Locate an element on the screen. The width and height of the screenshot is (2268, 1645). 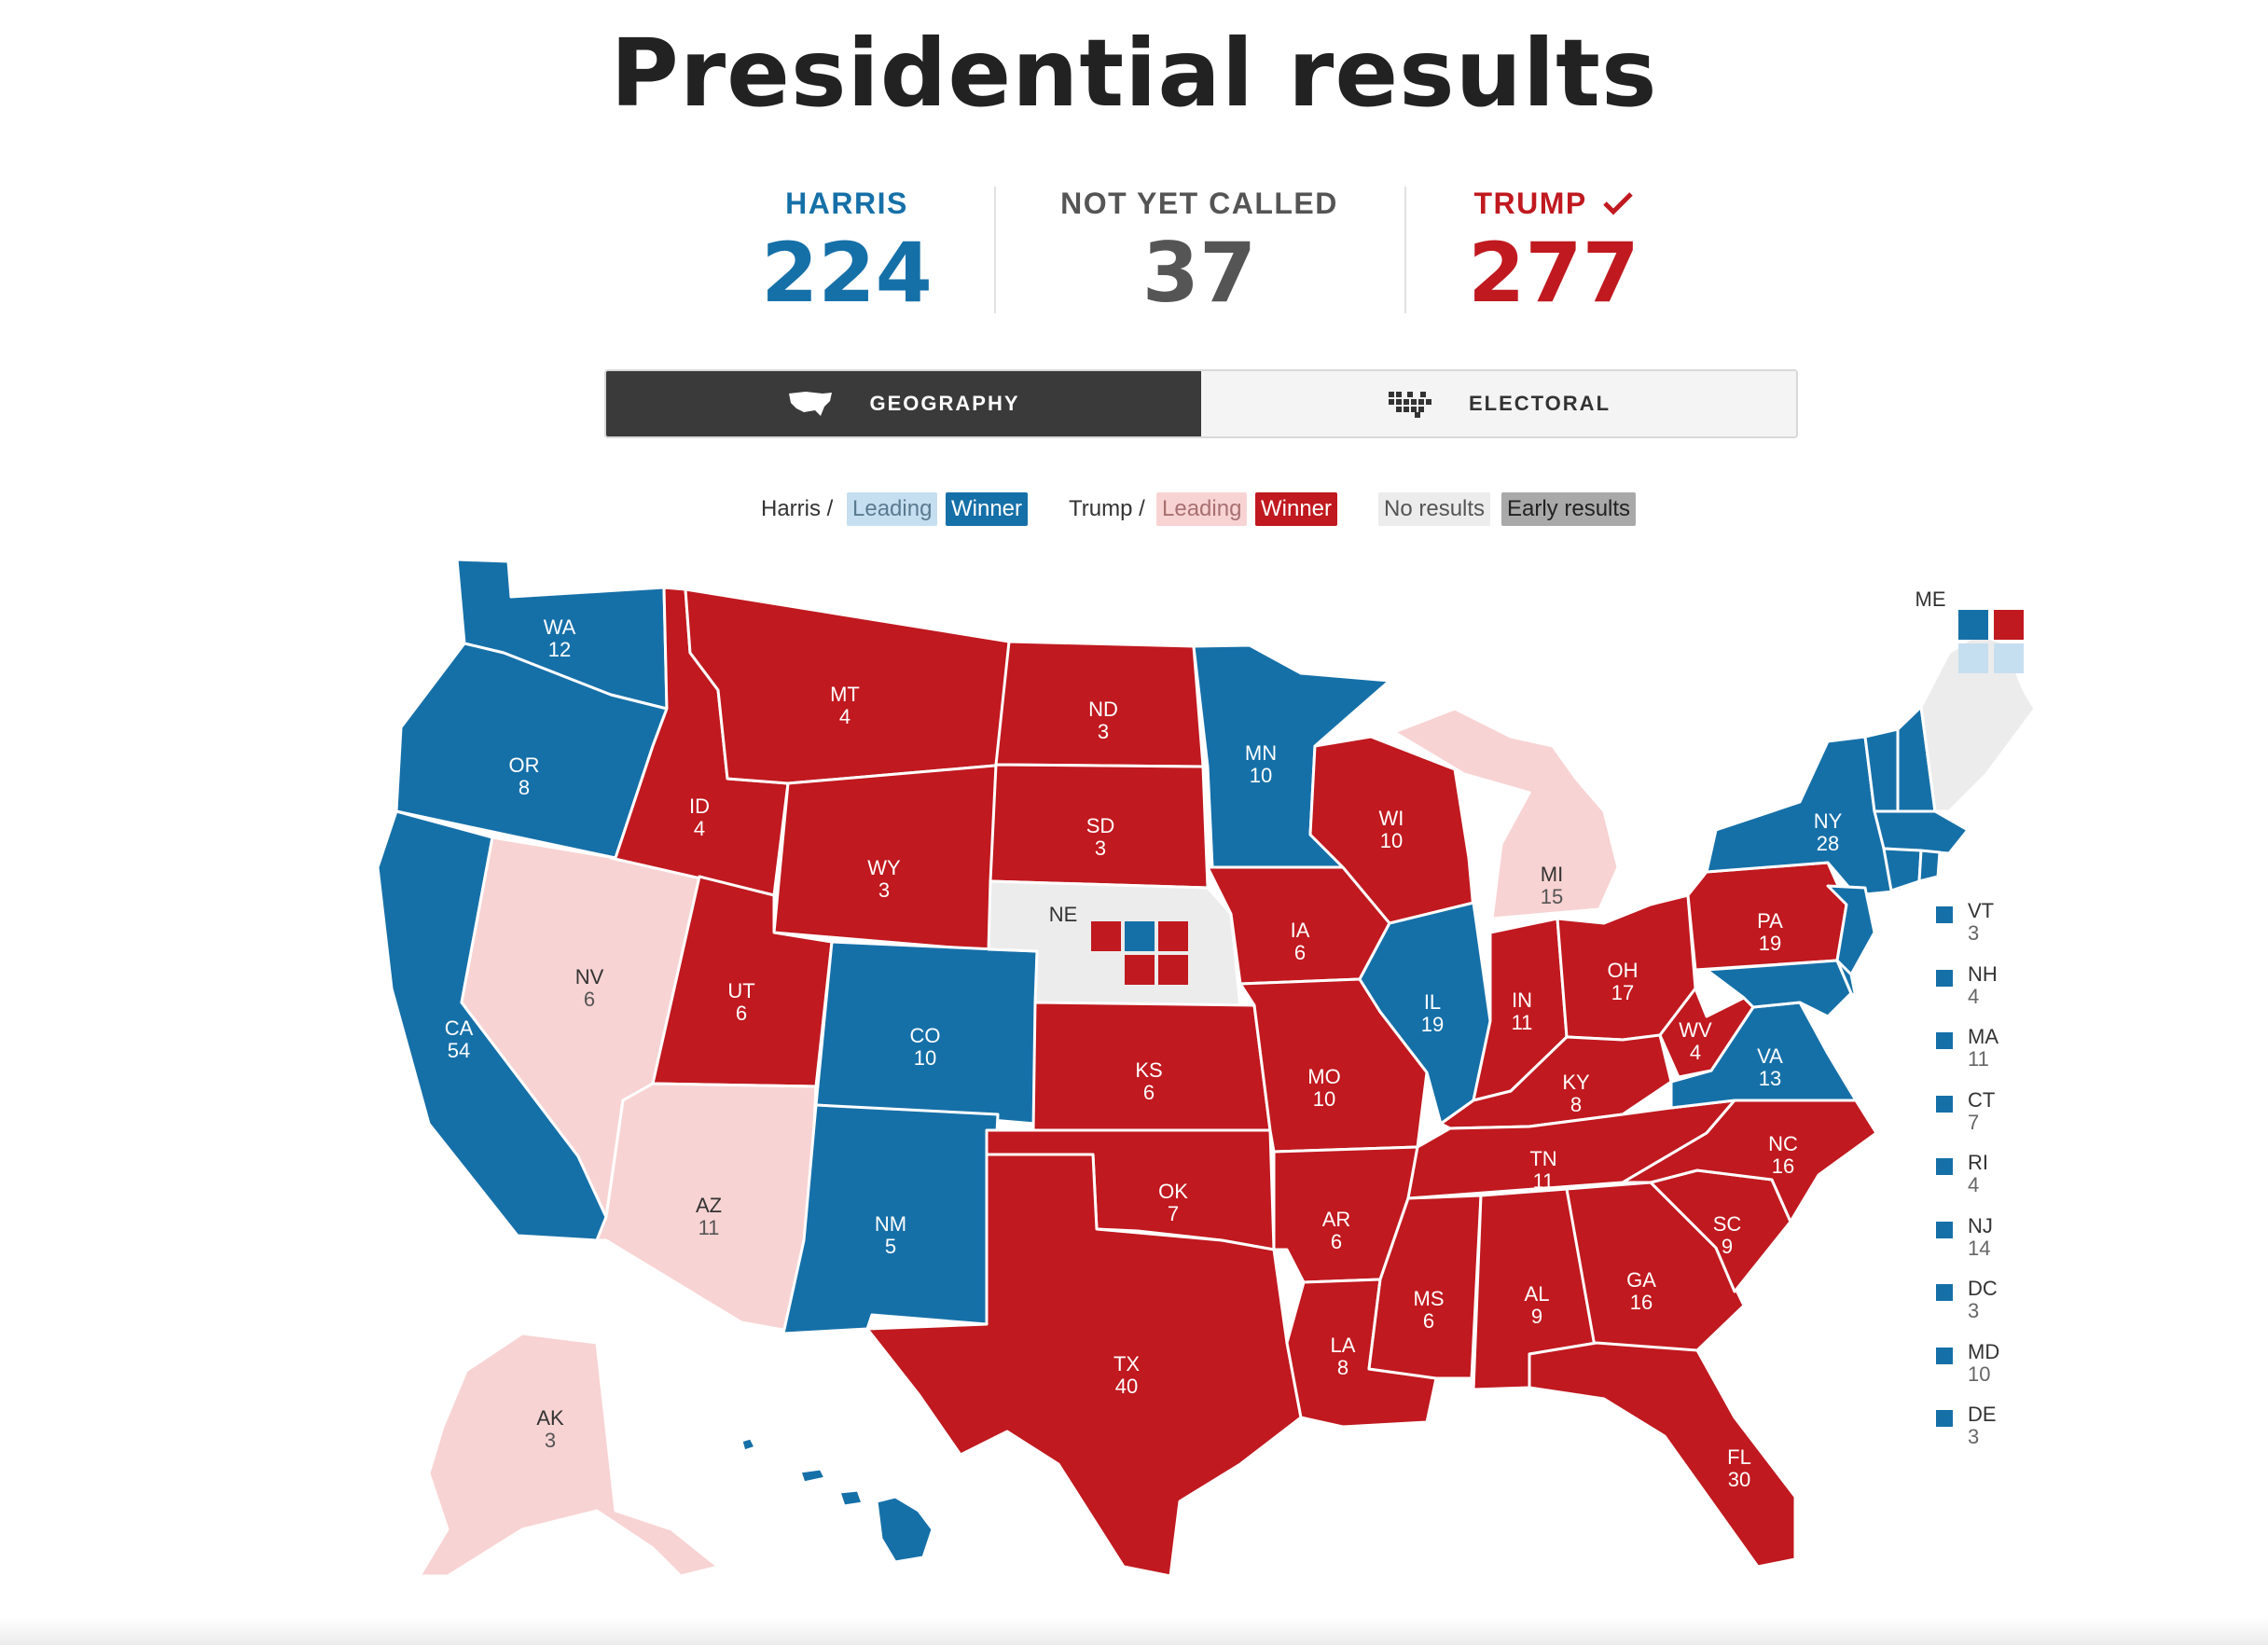
small-state-abbr: MD is located at coordinates (1984, 1351).